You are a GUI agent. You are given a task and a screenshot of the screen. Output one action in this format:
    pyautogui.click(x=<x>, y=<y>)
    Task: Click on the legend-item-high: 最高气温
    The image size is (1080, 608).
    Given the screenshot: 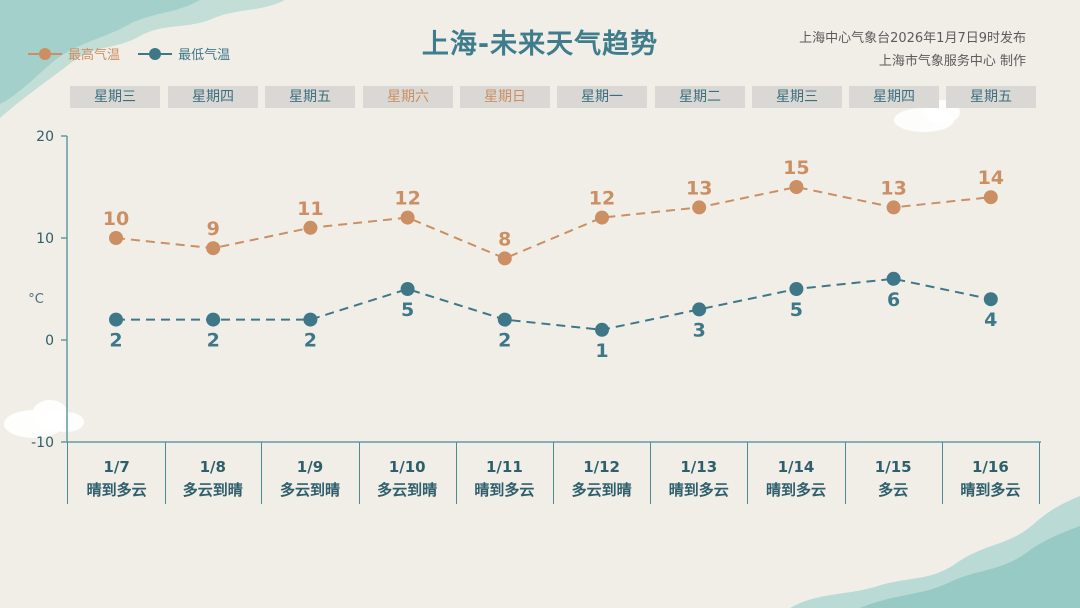 What is the action you would take?
    pyautogui.click(x=74, y=53)
    